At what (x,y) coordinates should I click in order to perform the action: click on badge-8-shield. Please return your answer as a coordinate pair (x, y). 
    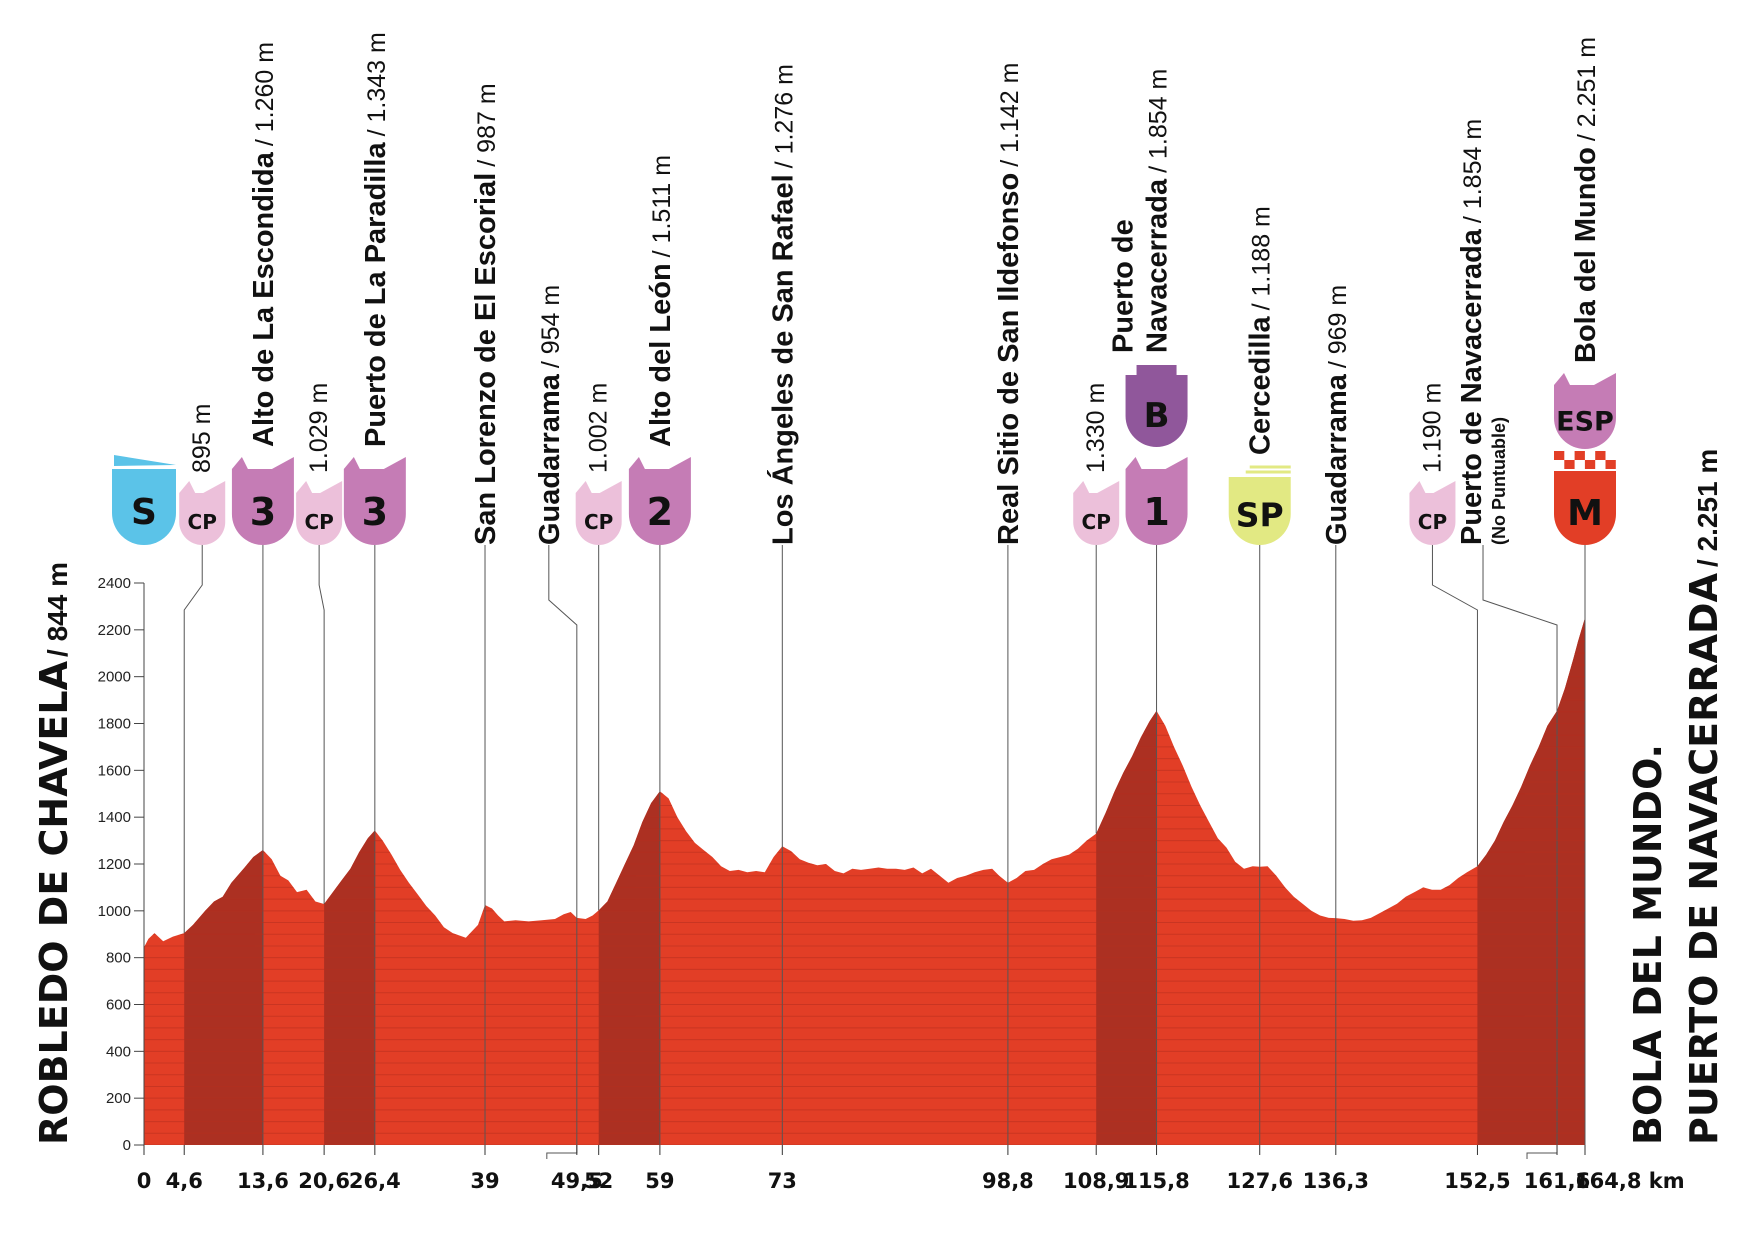
    Looking at the image, I should click on (659, 507).